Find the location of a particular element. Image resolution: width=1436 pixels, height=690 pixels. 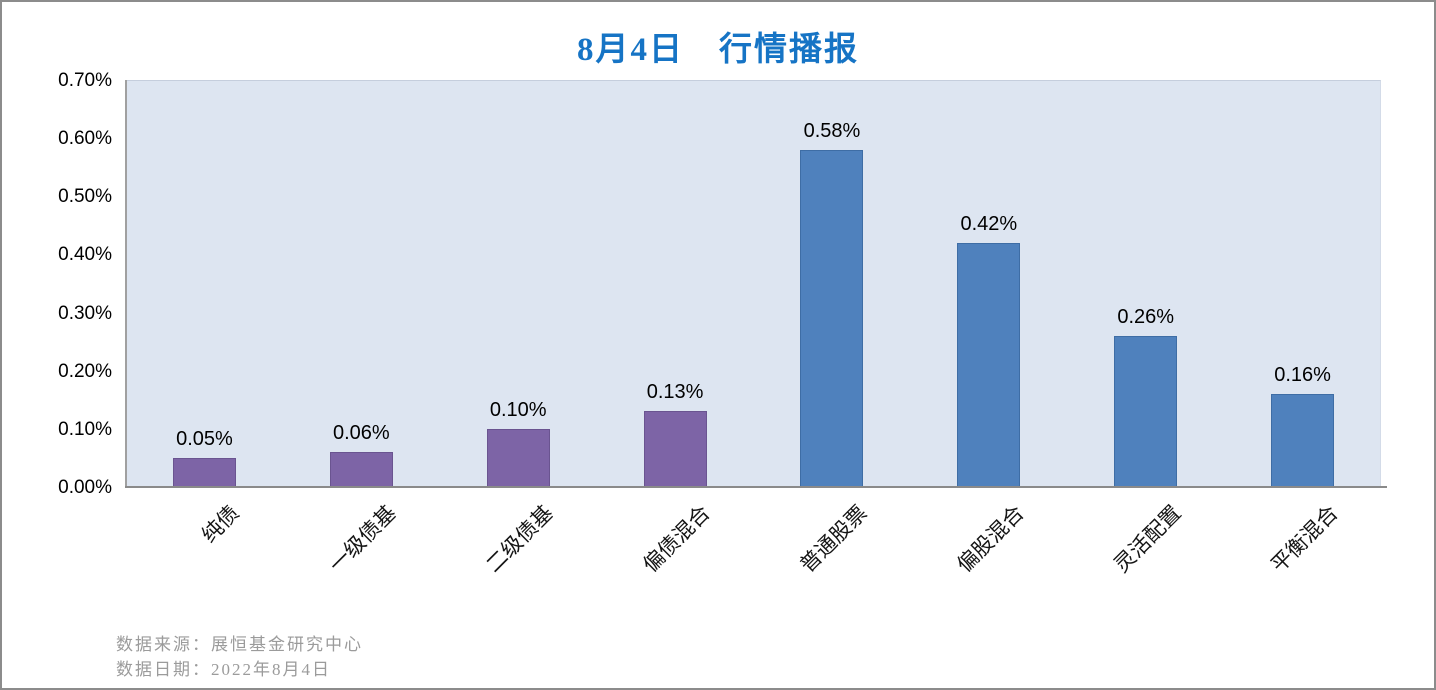

bar-偏股混合 is located at coordinates (989, 365).